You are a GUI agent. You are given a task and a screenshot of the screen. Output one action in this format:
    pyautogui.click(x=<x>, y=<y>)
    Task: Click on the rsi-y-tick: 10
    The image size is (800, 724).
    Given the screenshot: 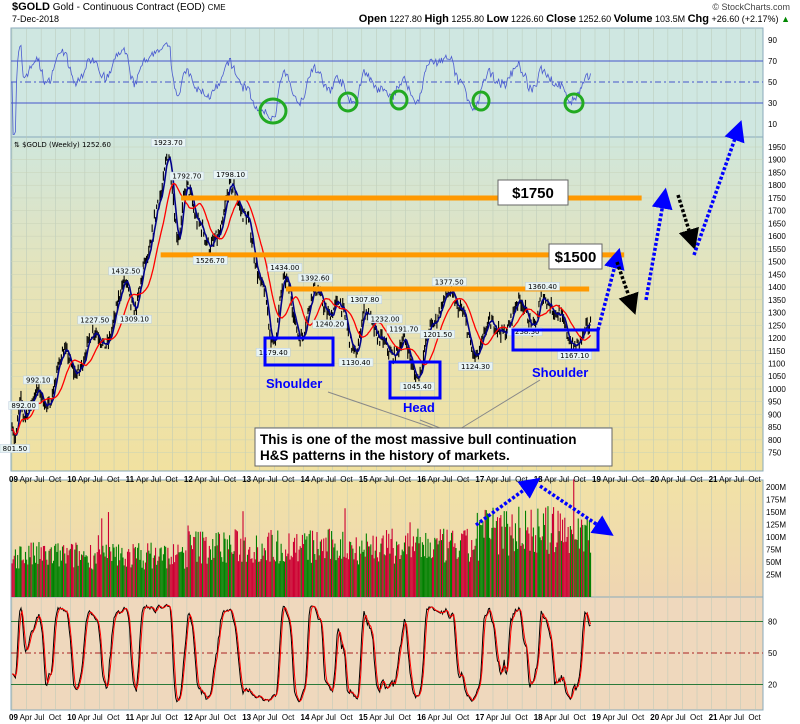 What is the action you would take?
    pyautogui.click(x=772, y=124)
    